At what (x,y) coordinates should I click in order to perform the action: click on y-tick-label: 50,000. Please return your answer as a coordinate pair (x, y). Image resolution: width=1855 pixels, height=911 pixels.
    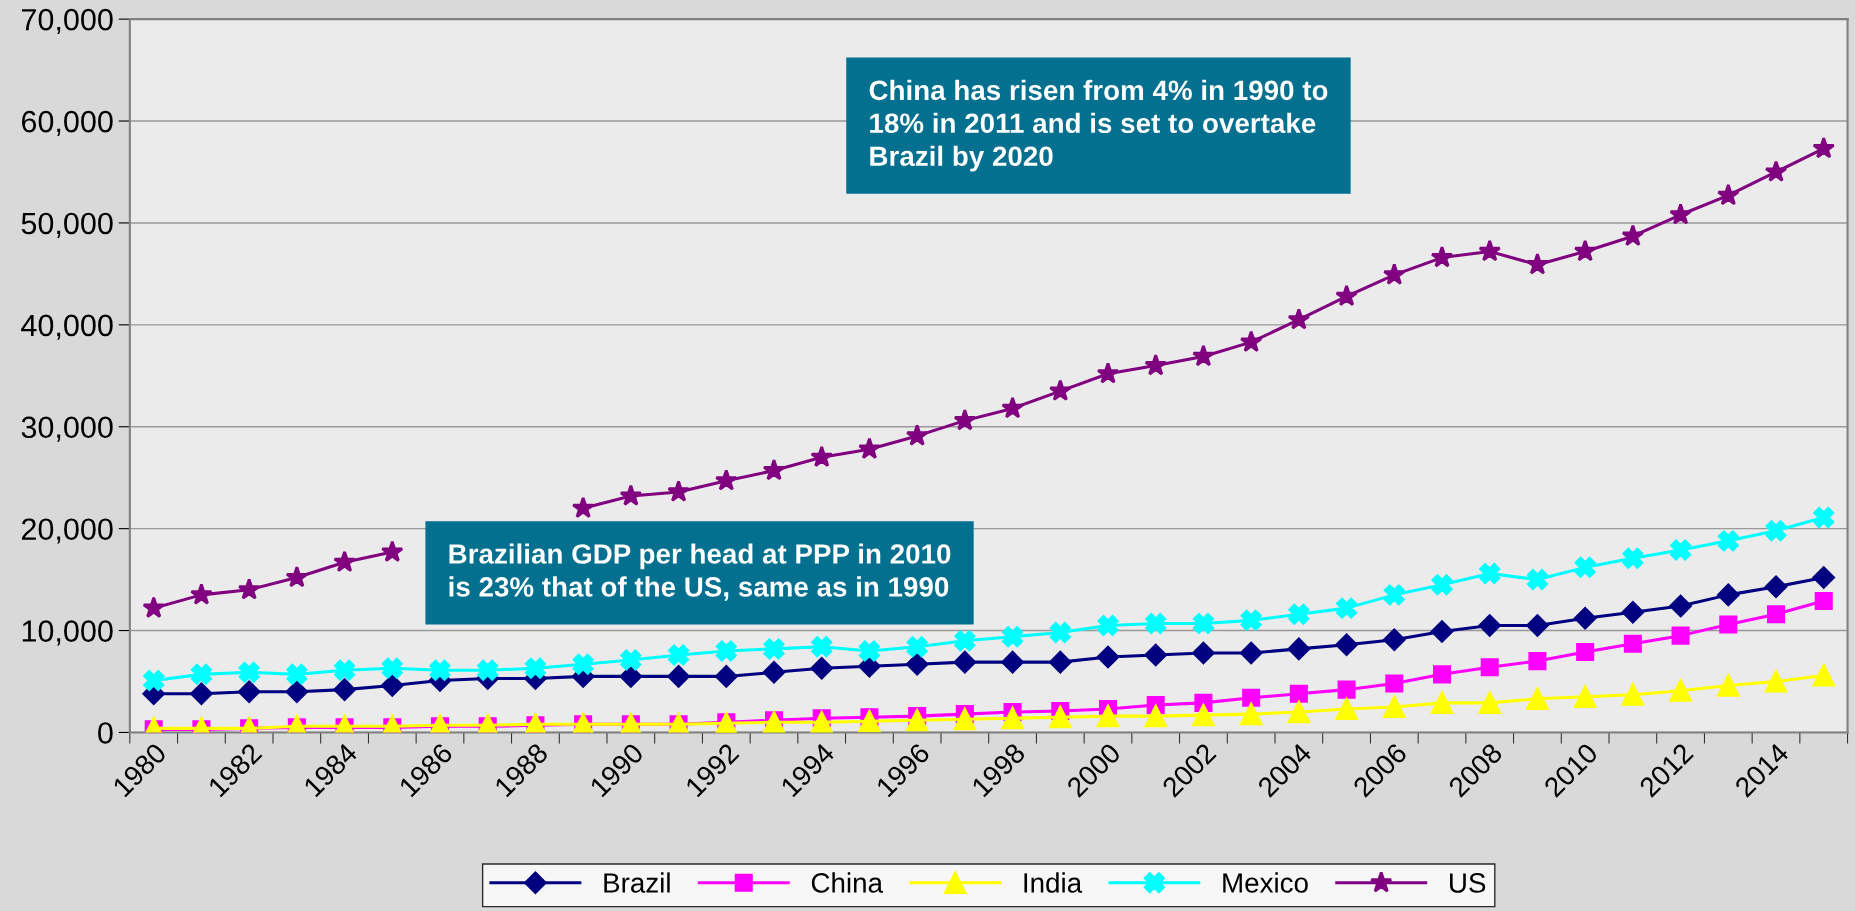
    Looking at the image, I should click on (67, 225).